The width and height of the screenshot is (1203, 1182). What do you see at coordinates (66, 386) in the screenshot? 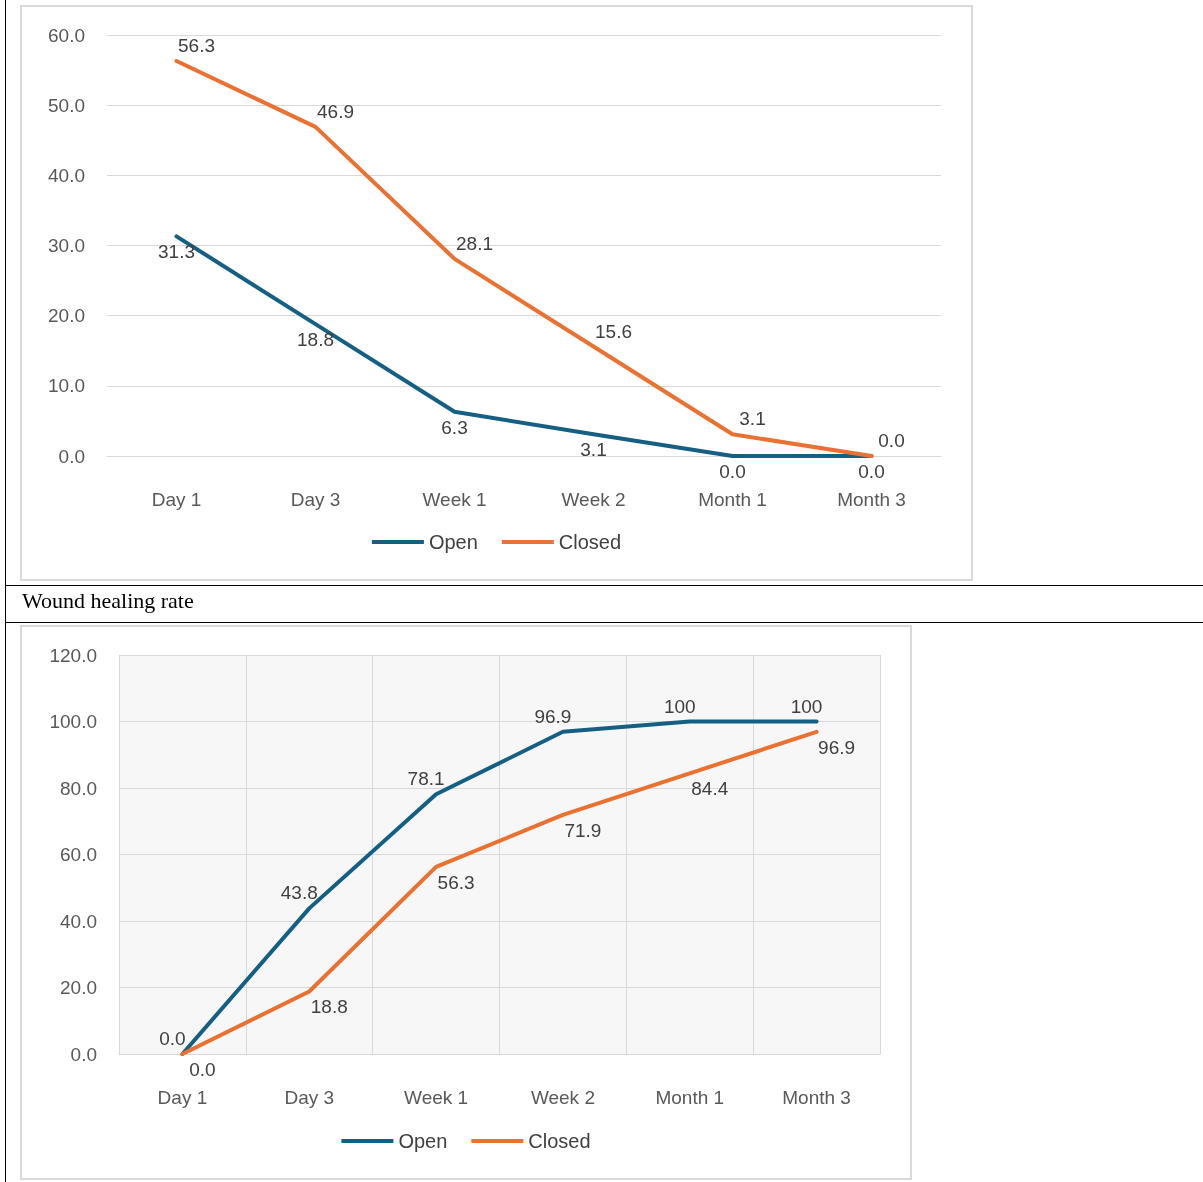
I see `y-tick-label: 10.0` at bounding box center [66, 386].